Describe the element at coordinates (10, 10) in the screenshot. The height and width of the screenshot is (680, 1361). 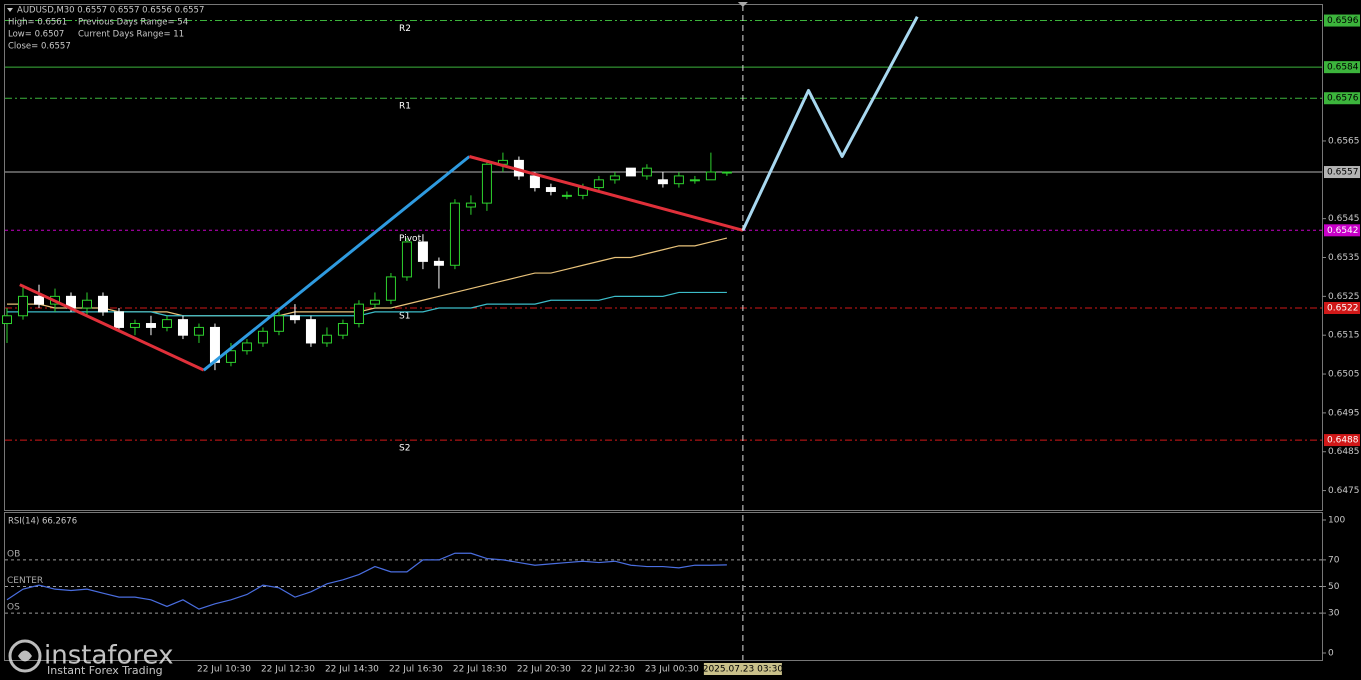
I see `header-arrow` at that location.